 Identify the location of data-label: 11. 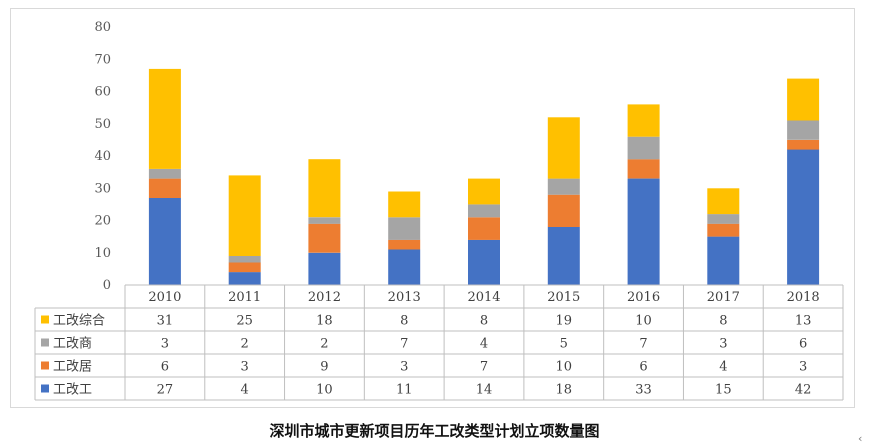
(404, 390).